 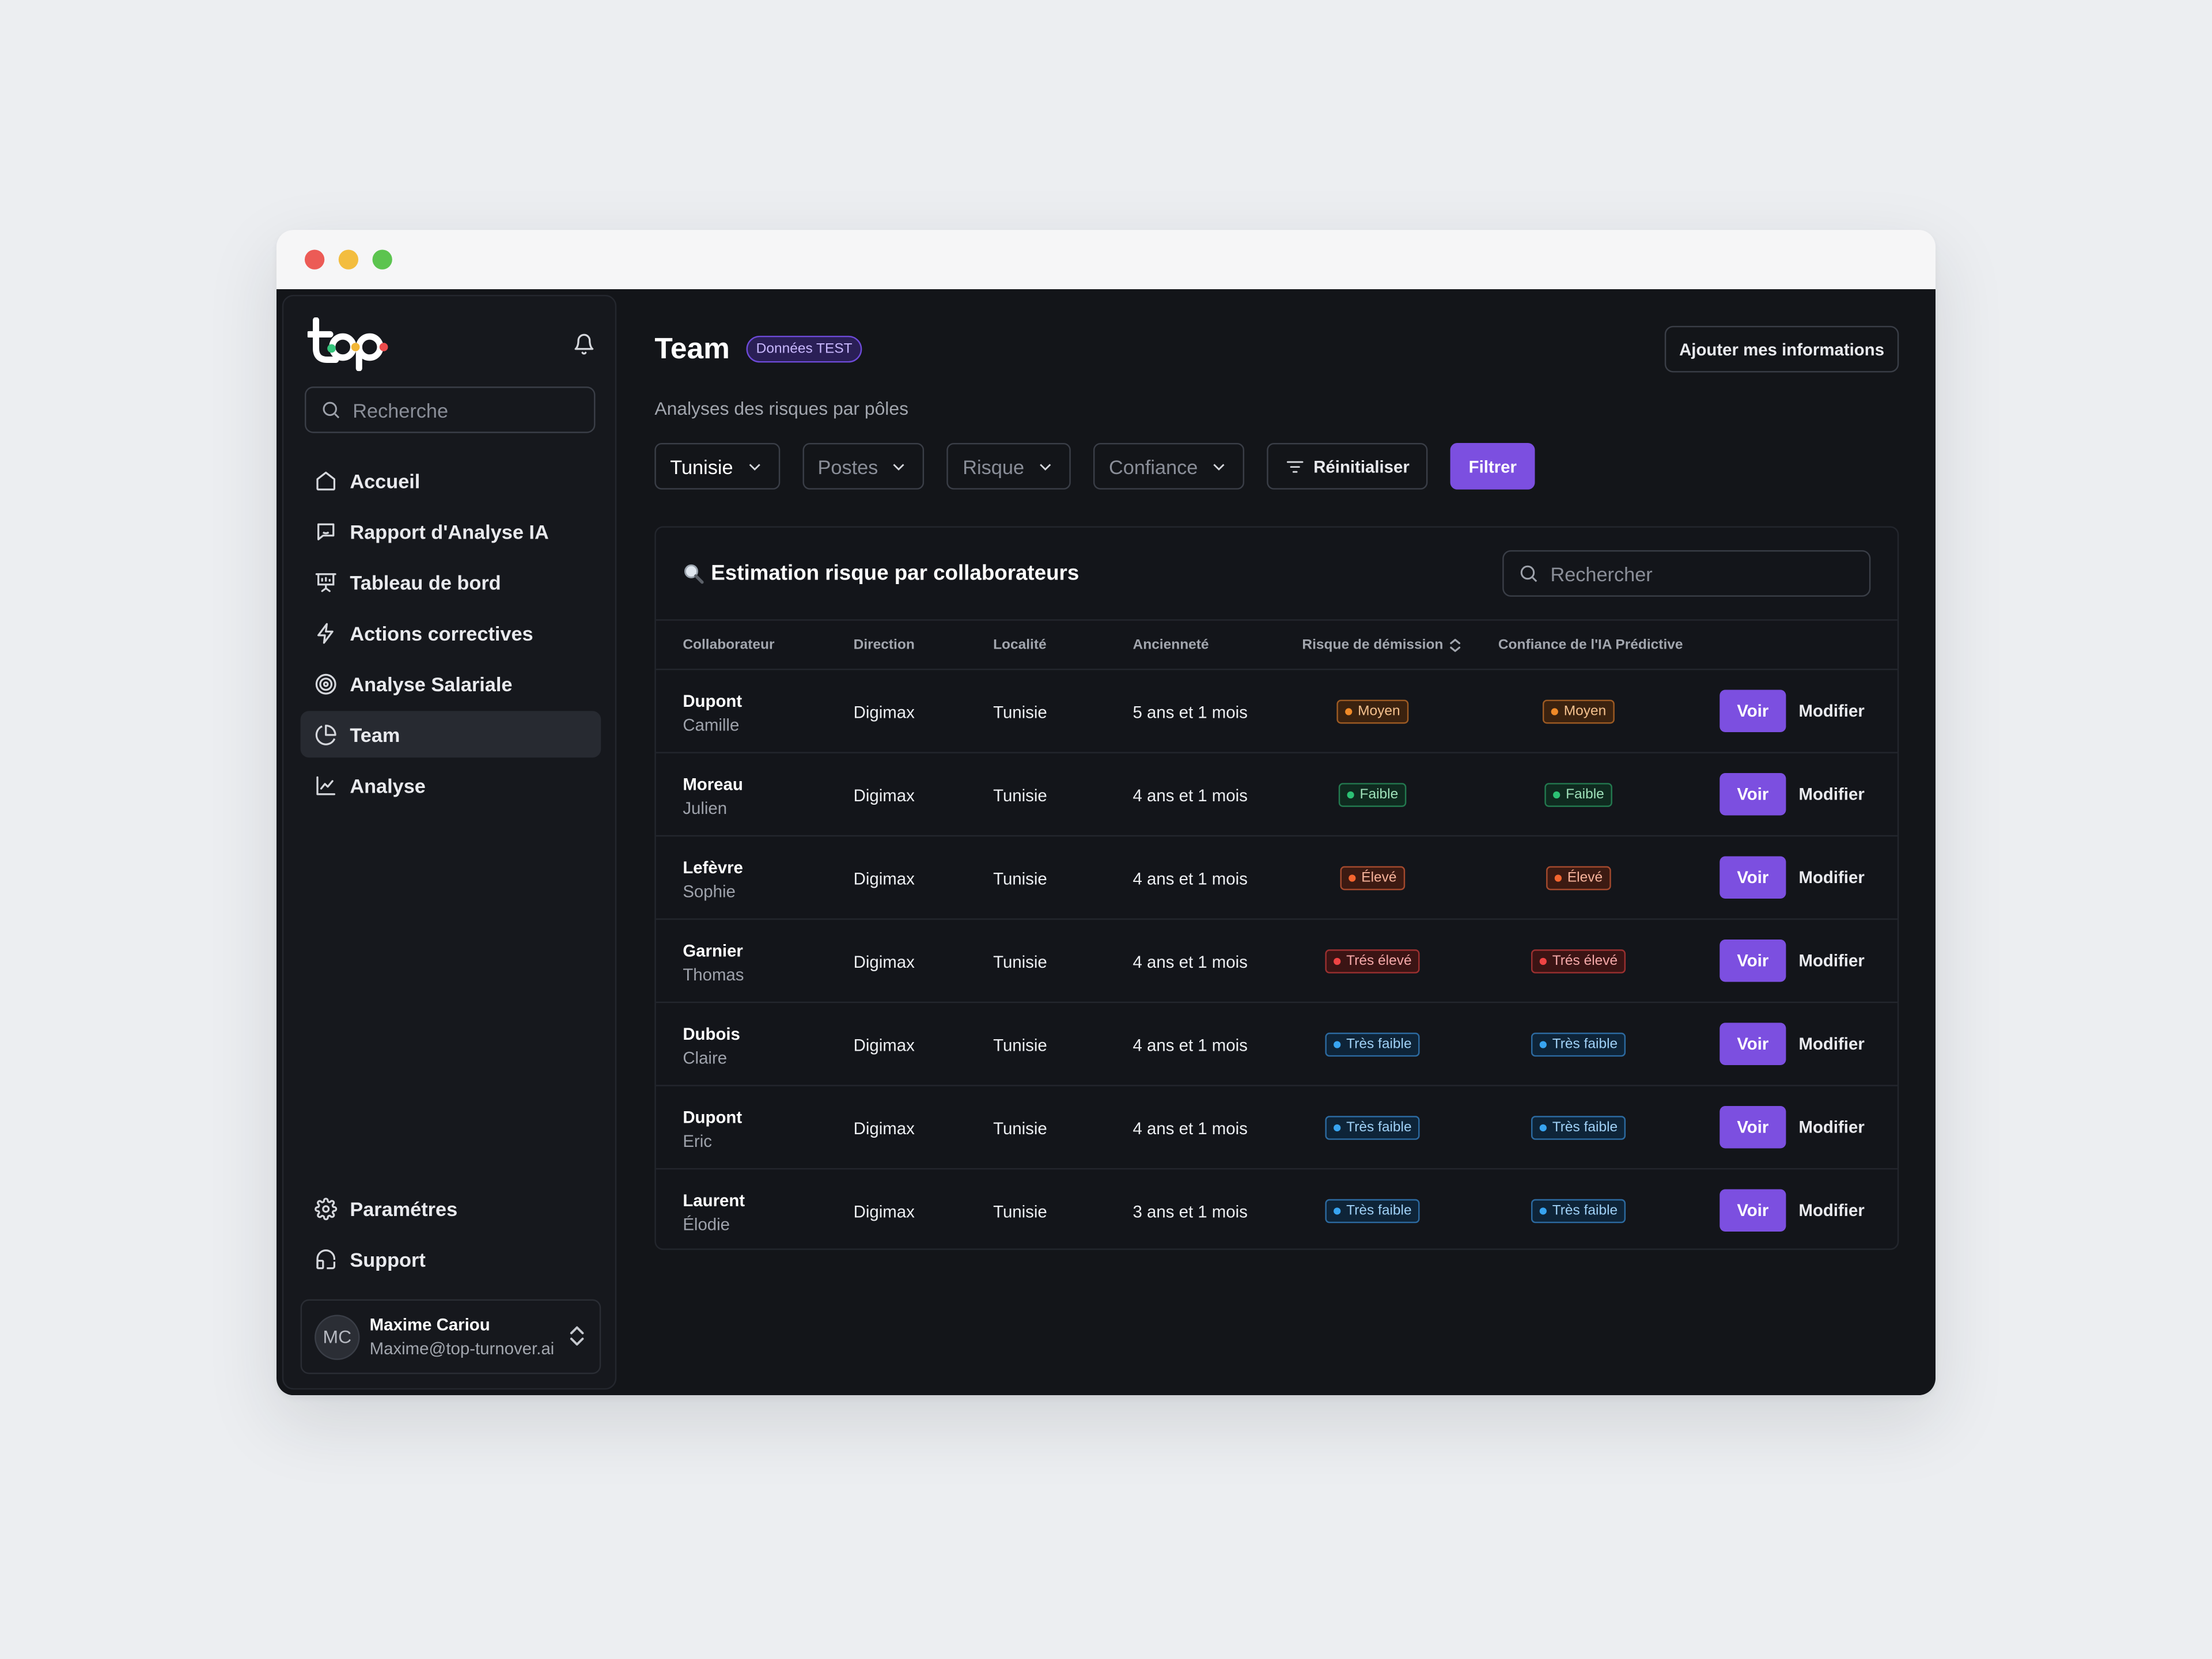 What do you see at coordinates (713, 797) in the screenshot?
I see `collaborator-cell: Moreau Julien` at bounding box center [713, 797].